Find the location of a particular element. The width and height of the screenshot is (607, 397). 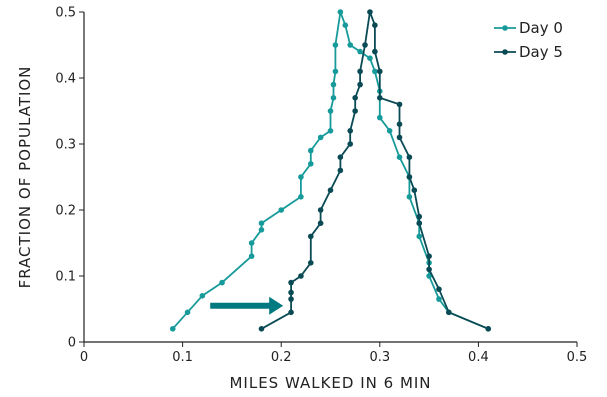

legend-item: Day 0 is located at coordinates (528, 28).